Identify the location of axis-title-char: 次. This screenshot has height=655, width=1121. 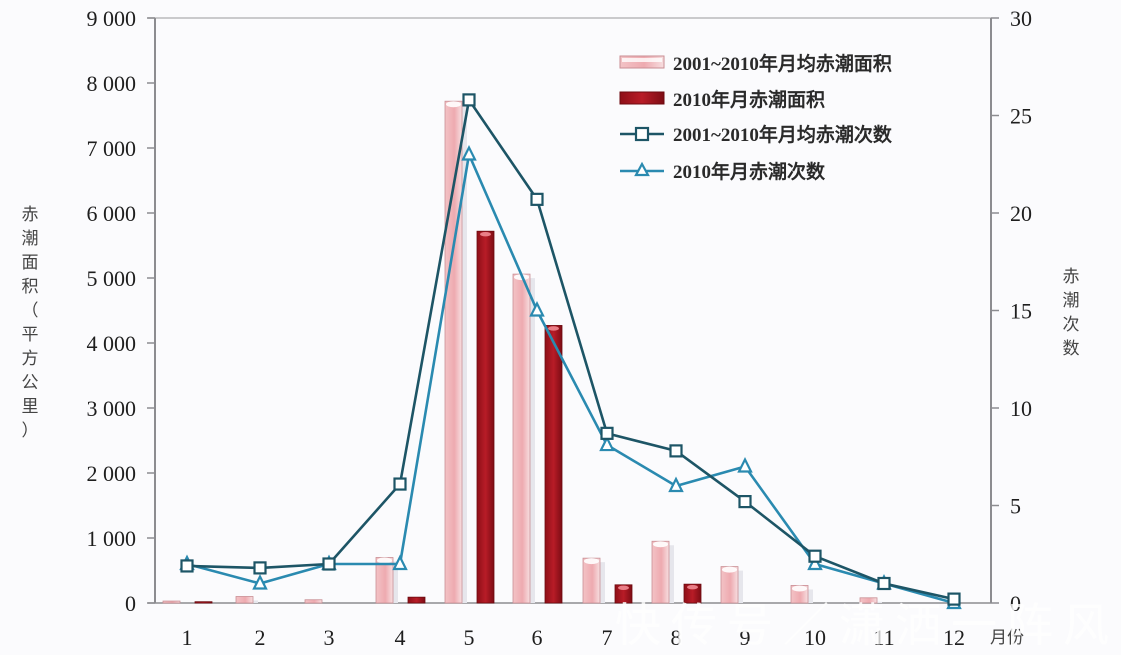
(1071, 325).